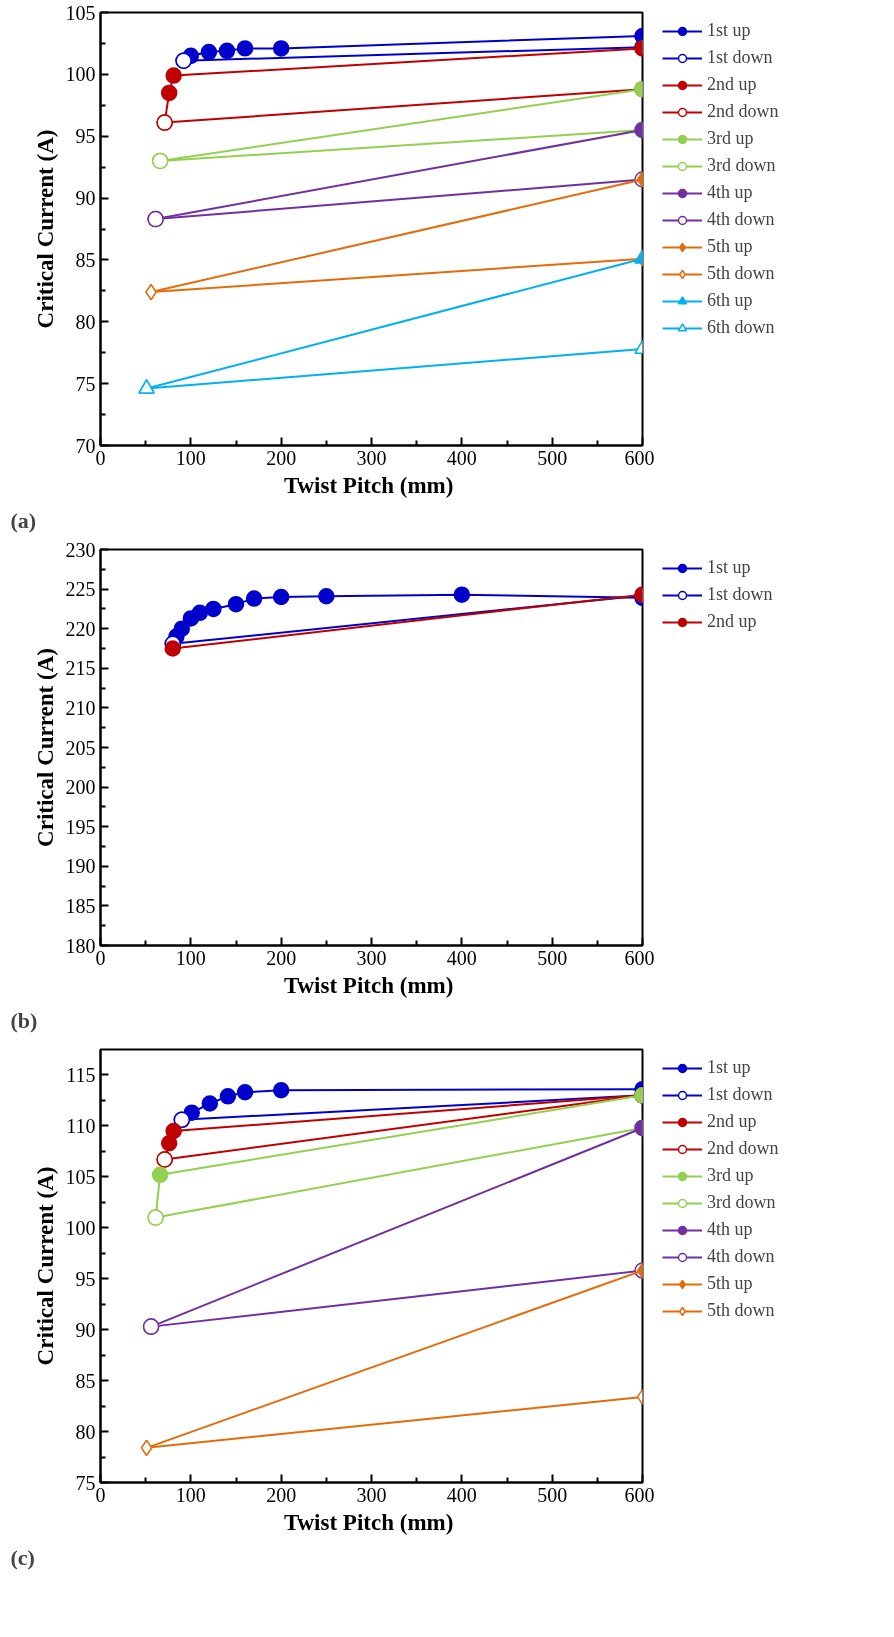 The width and height of the screenshot is (894, 1637). I want to click on y-tick-label: 185, so click(80, 905).